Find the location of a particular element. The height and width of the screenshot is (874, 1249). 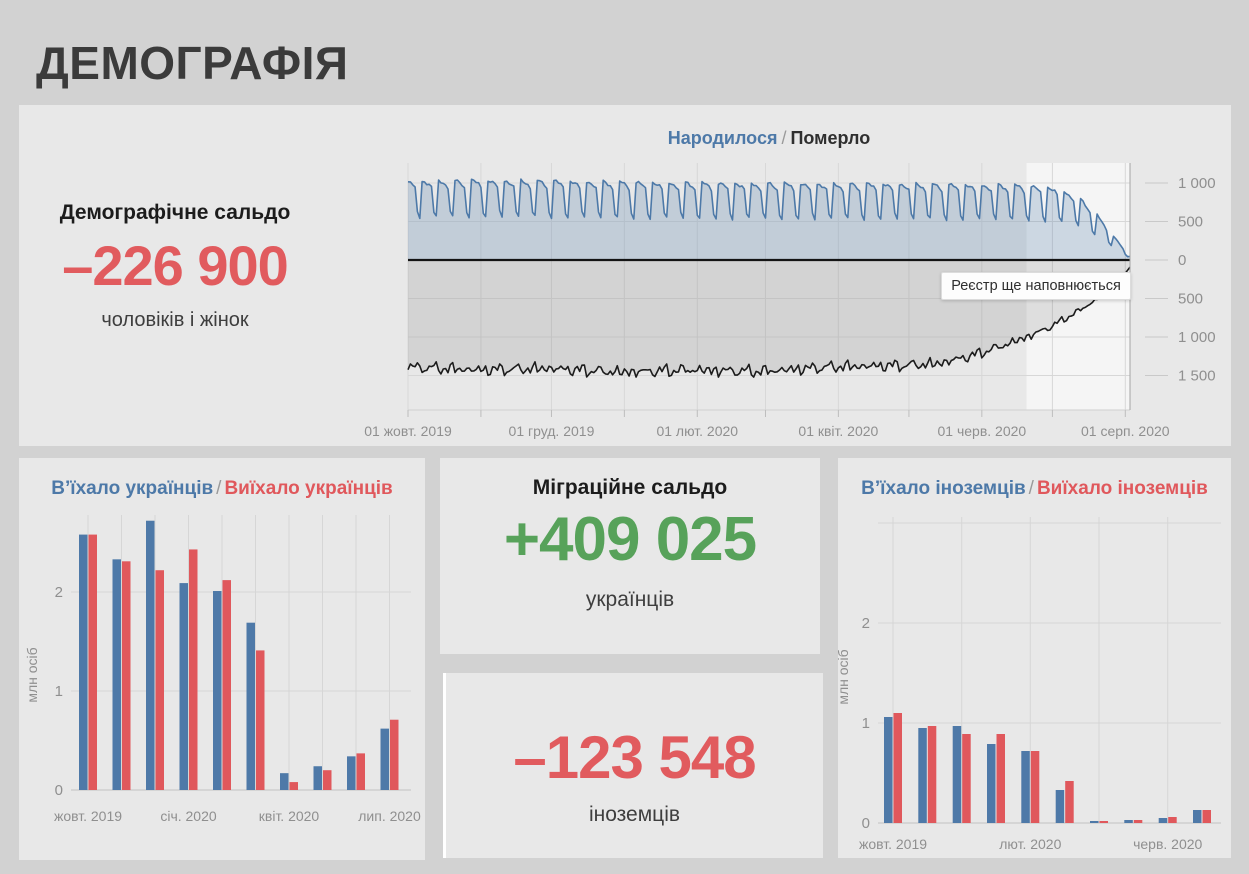

foreigners-bar-chart: 0 1 2 жовт. 2019 лют. 2020 черв. 2020 млн осіб is located at coordinates (1034, 681).